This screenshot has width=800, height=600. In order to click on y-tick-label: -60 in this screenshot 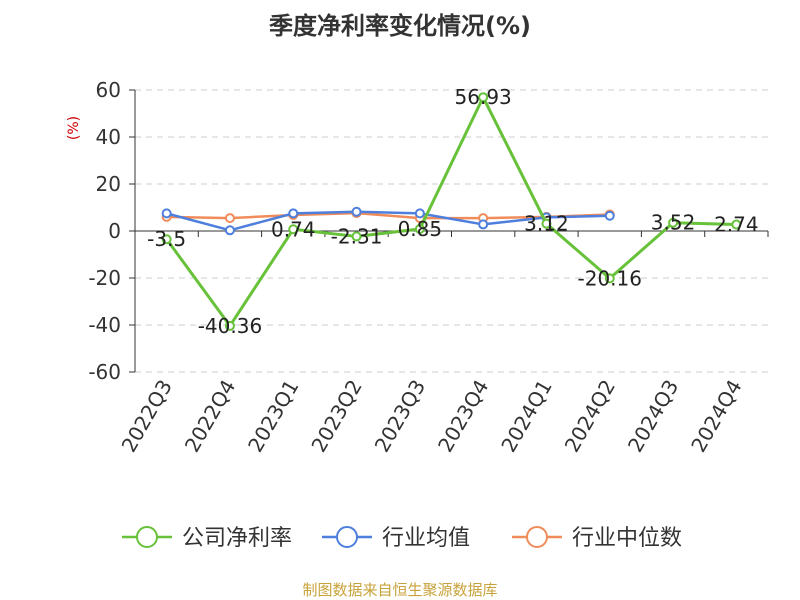, I will do `click(104, 372)`.